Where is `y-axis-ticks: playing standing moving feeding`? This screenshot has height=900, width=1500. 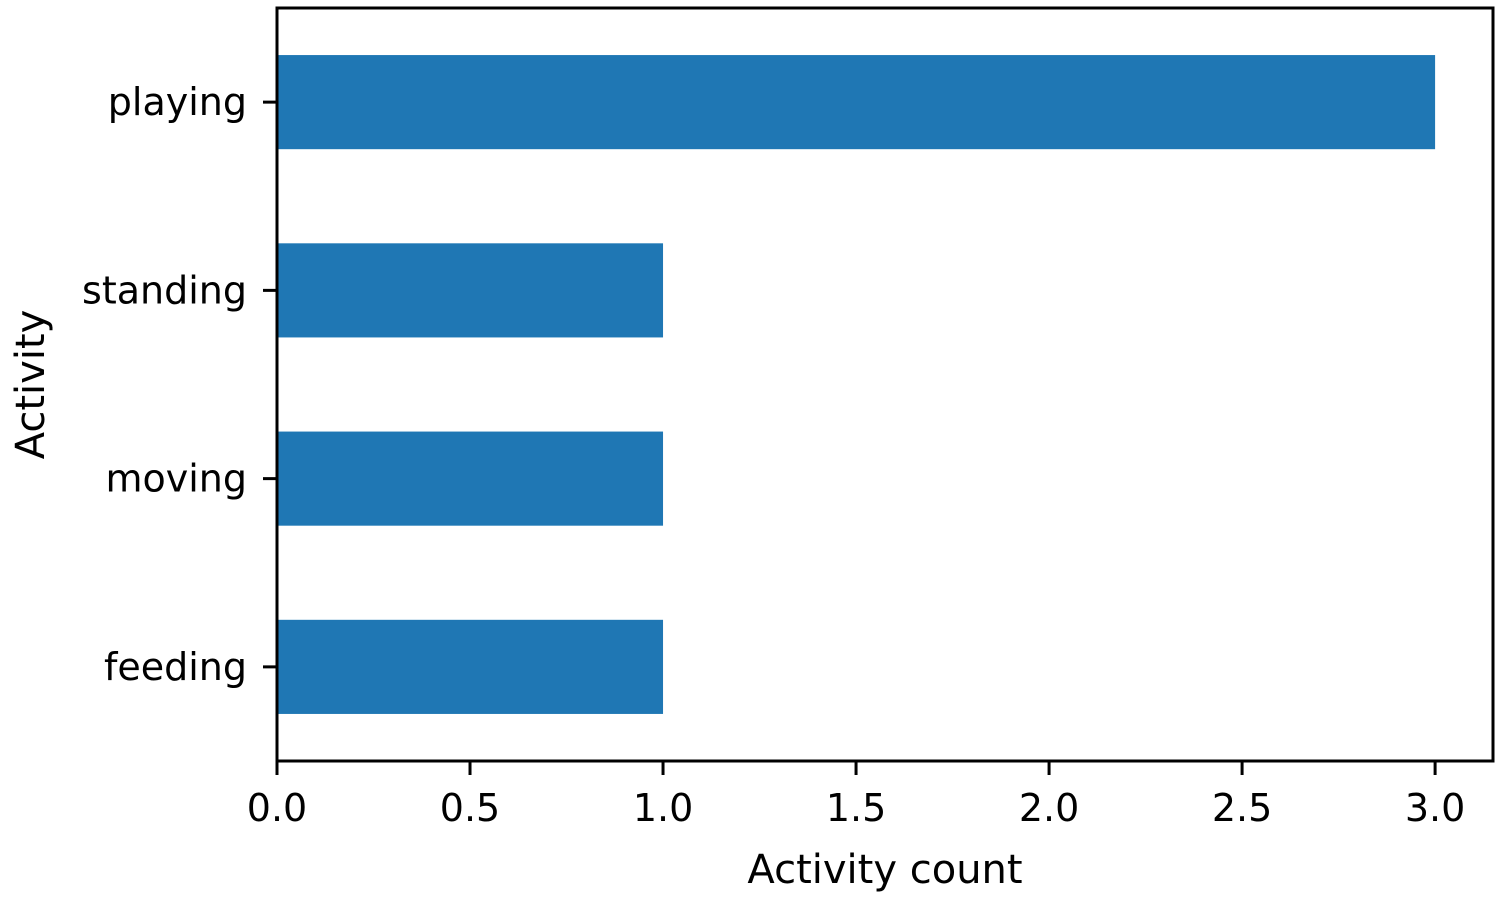
y-axis-ticks: playing standing moving feeding is located at coordinates (179, 384).